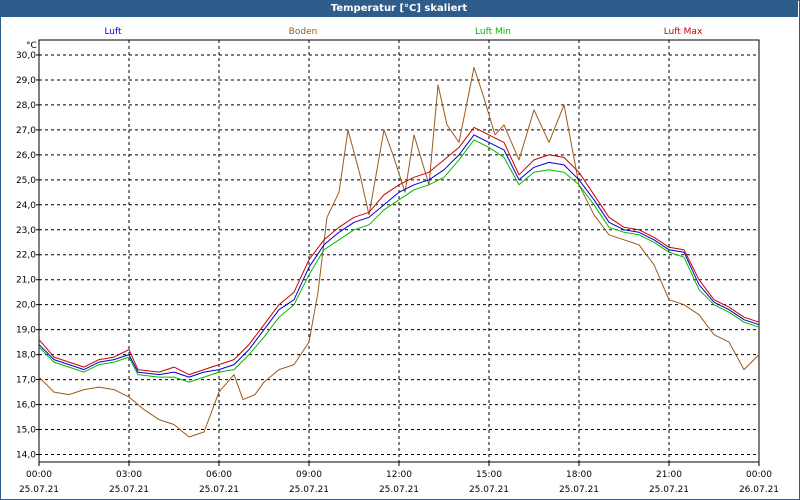 This screenshot has width=800, height=500. What do you see at coordinates (26, 406) in the screenshot?
I see `y-tick-label: 16,0` at bounding box center [26, 406].